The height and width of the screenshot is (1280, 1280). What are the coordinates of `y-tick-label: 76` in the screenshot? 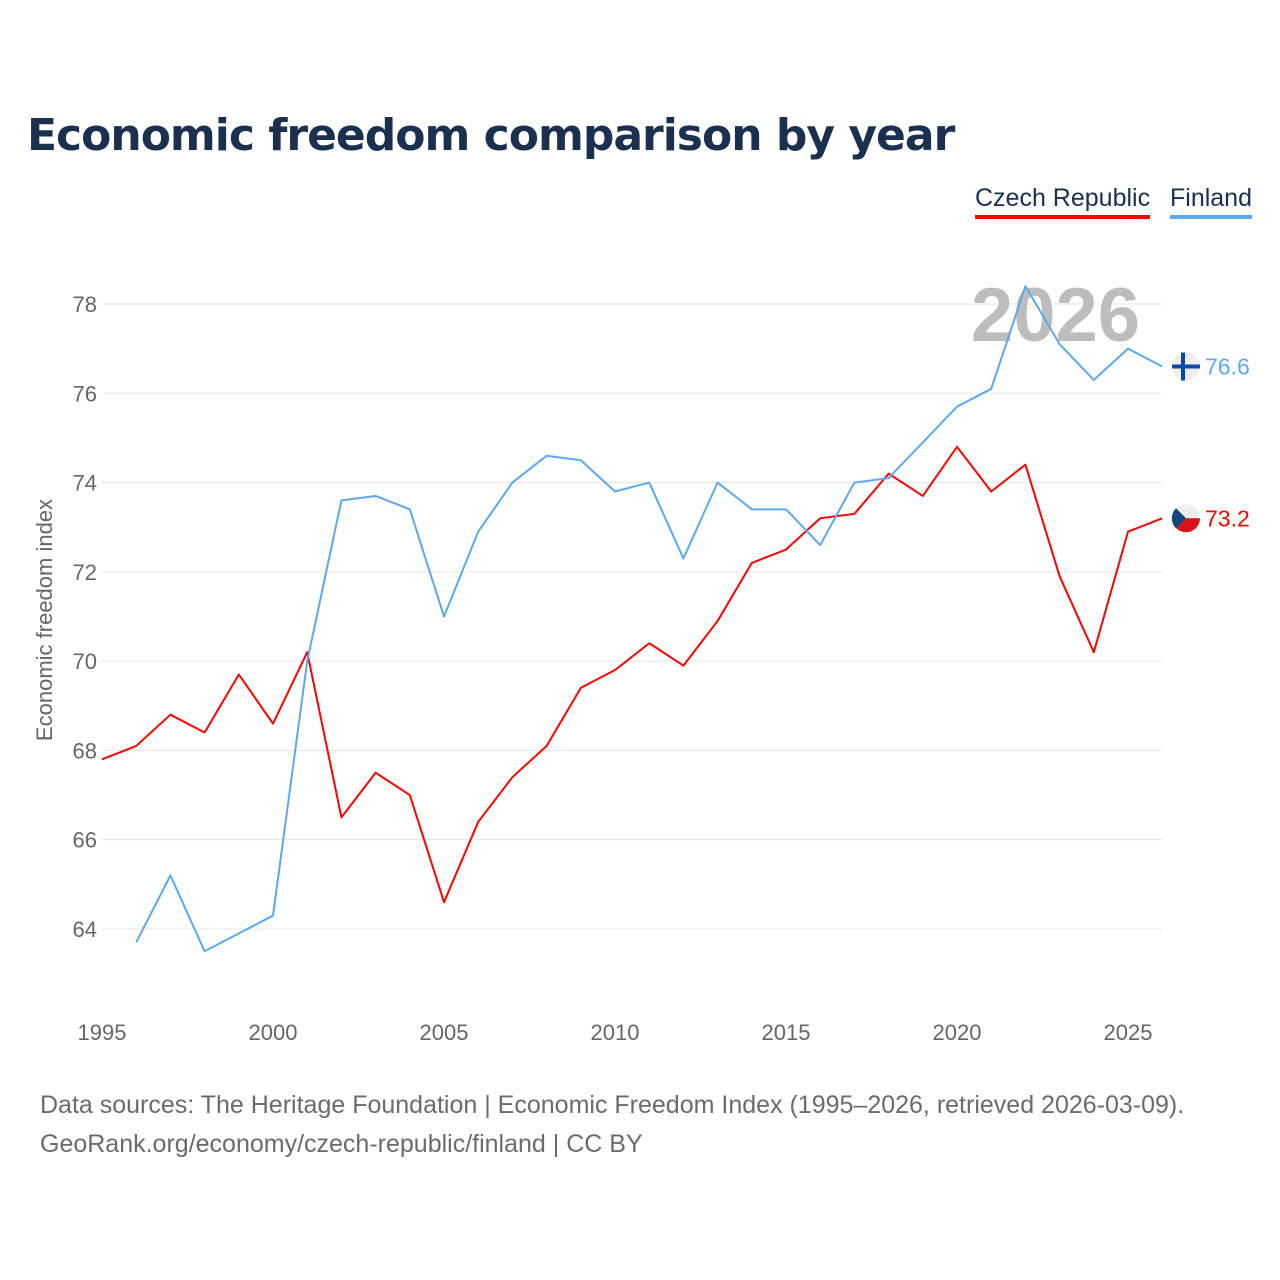 It's located at (85, 393).